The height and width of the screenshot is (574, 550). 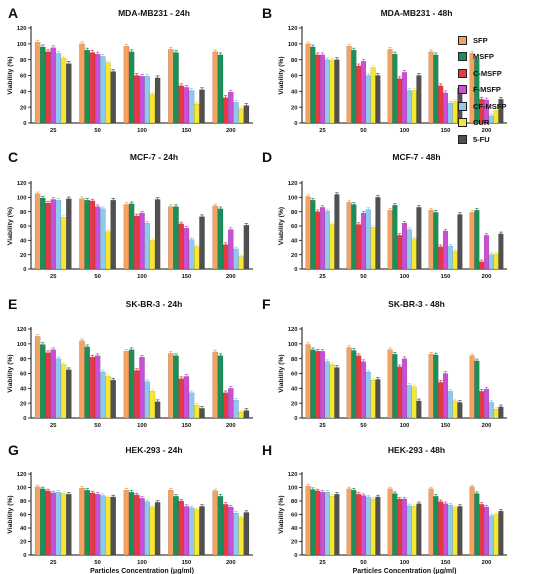 I want to click on y-tick-label-f: 60, so click(x=294, y=375).